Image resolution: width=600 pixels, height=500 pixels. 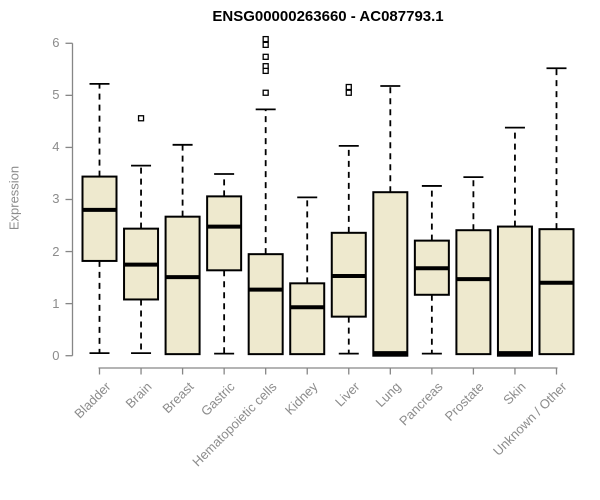 I want to click on box-liver, so click(x=348, y=219).